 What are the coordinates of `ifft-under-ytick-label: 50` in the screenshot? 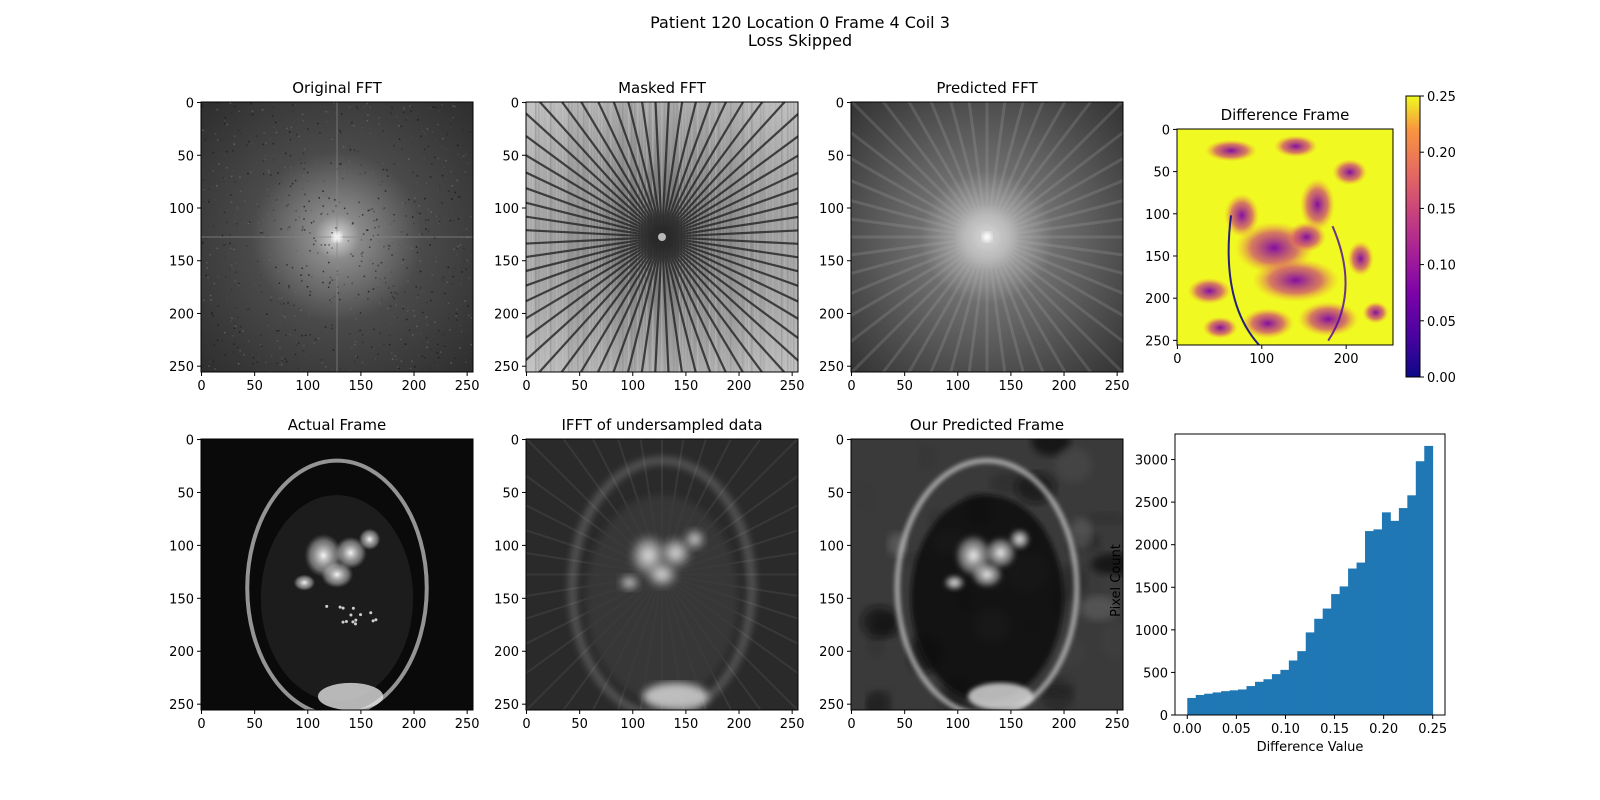 It's located at (510, 493).